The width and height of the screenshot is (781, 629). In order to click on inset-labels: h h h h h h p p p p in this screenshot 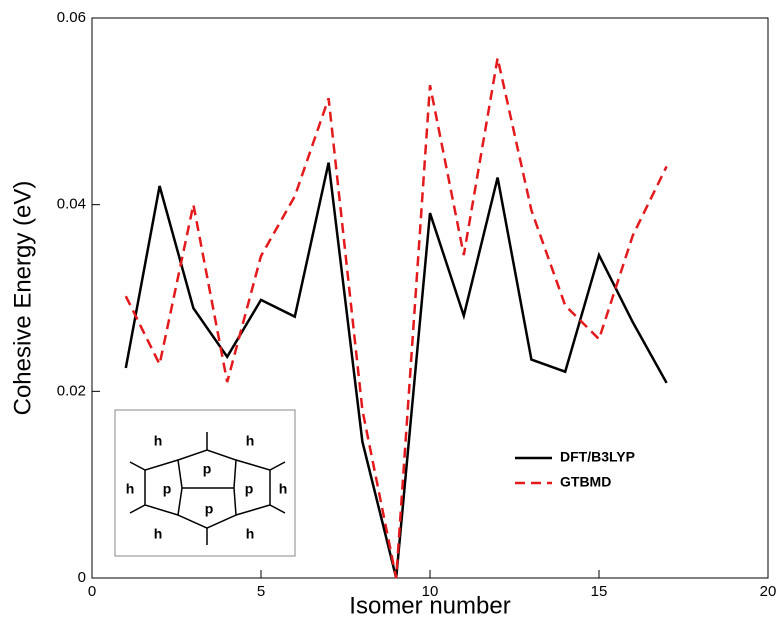, I will do `click(207, 487)`.